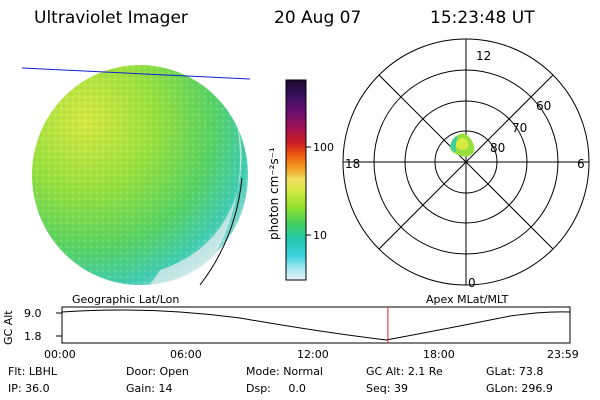 The height and width of the screenshot is (400, 600). What do you see at coordinates (274, 193) in the screenshot?
I see `color-bar-label: photon cm⁻²s⁻¹` at bounding box center [274, 193].